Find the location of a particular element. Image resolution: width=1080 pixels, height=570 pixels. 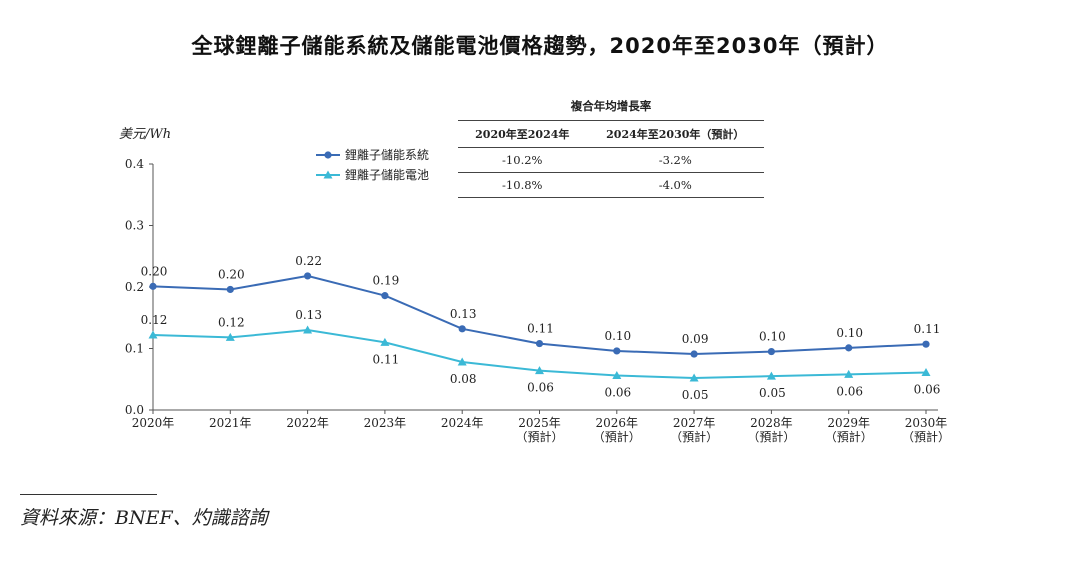

x-tick-label: 2030年 is located at coordinates (926, 423).